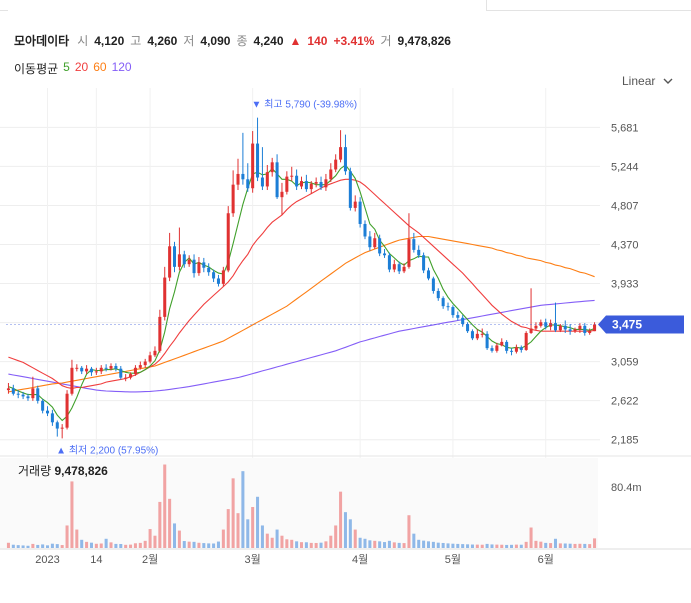 The image size is (691, 603). I want to click on date-axis: 2023 14 2월 3월 4월 5월 6월, so click(294, 559).